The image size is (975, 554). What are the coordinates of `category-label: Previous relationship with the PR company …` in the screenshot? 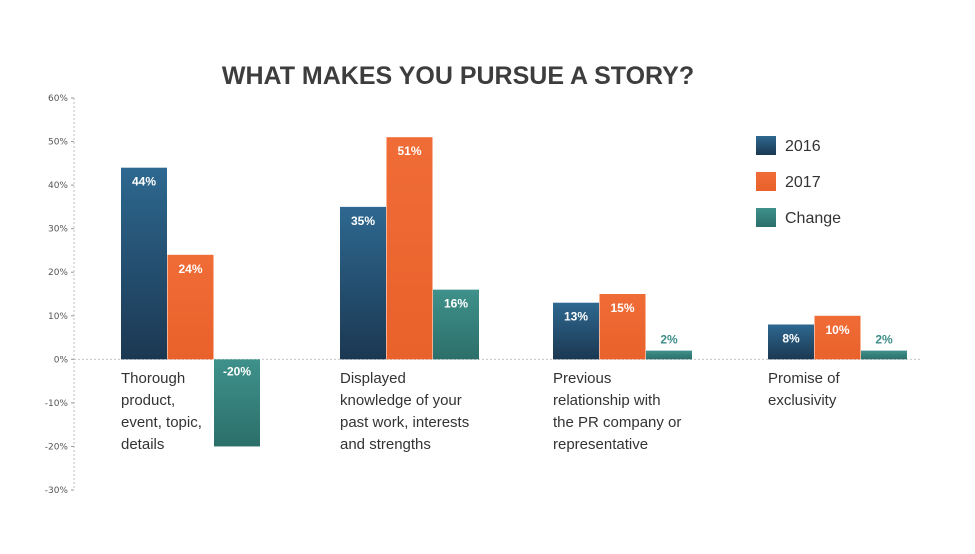 It's located at (617, 411).